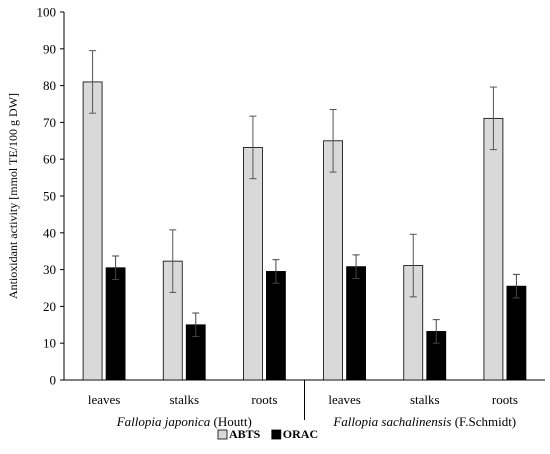  Describe the element at coordinates (13, 196) in the screenshot. I see `y-axis-title: Antioxidant activity [mmol TE/100 g DW]` at that location.